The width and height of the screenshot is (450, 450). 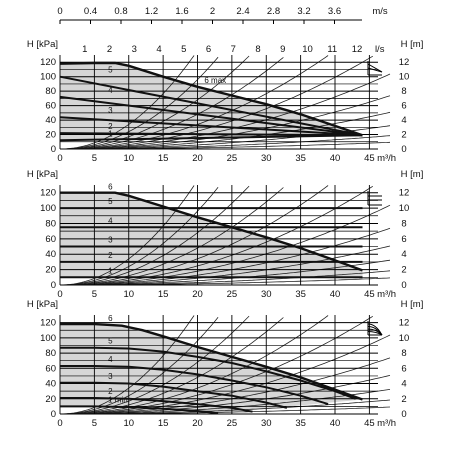 I want to click on flow-ls-tick-label: 7, so click(x=233, y=49).